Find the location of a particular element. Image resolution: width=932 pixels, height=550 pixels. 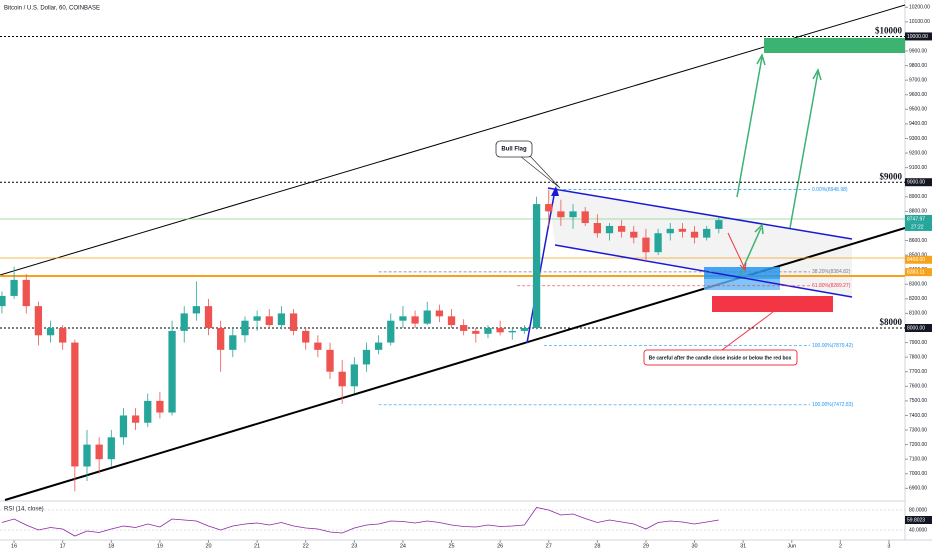

y-tick-label: 9400.00 is located at coordinates (918, 124).